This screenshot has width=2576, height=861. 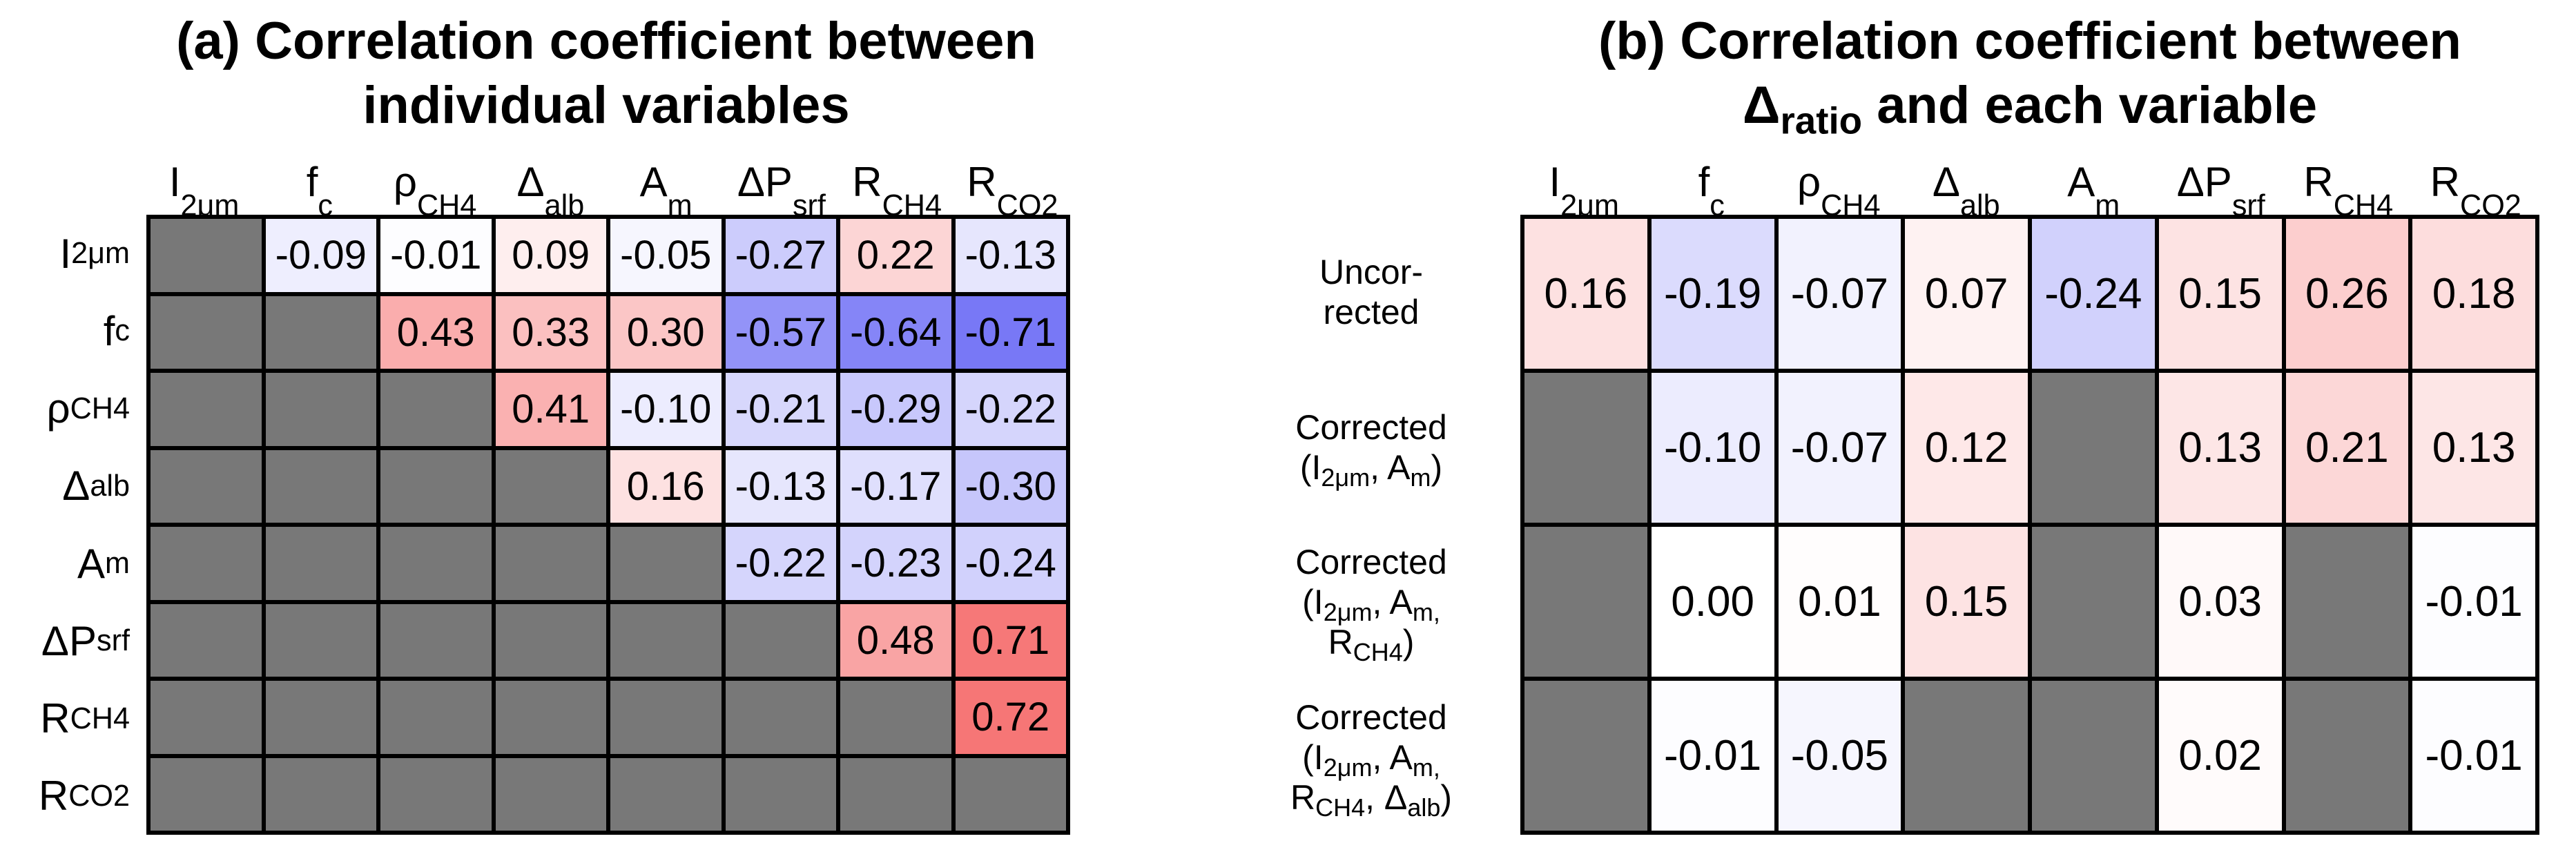 I want to click on row-label: Corrected (I2μm, Am, RCH4, Δalb), so click(x=1372, y=759).